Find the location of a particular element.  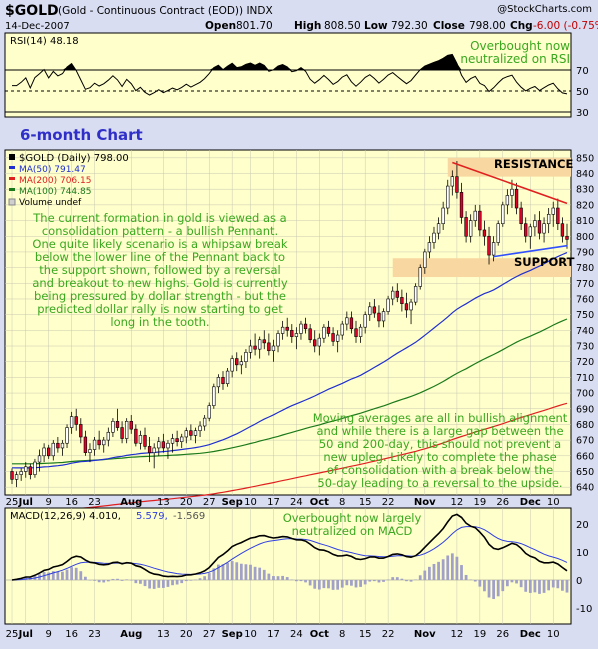

resistance-trendline is located at coordinates (510, 183).